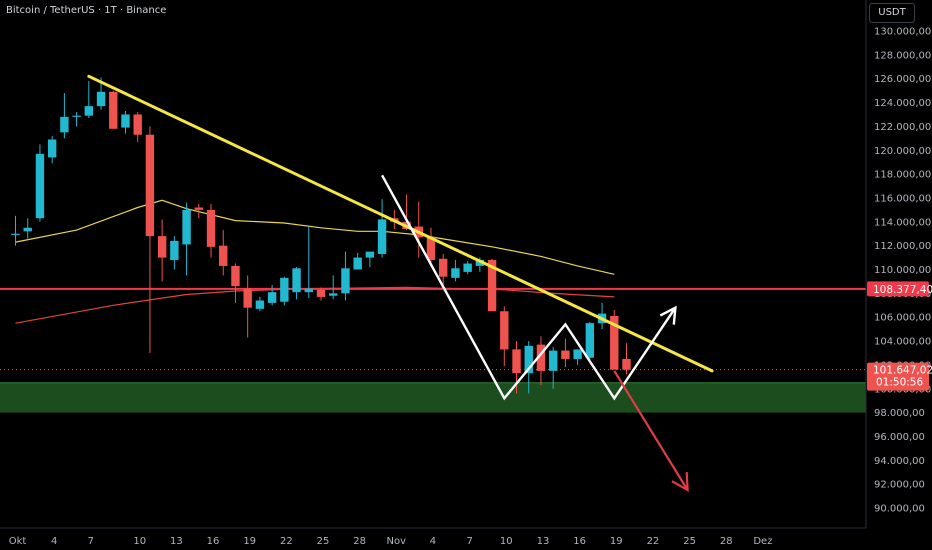 The height and width of the screenshot is (550, 932). What do you see at coordinates (651, 431) in the screenshot?
I see `bearish-projection-arrow` at bounding box center [651, 431].